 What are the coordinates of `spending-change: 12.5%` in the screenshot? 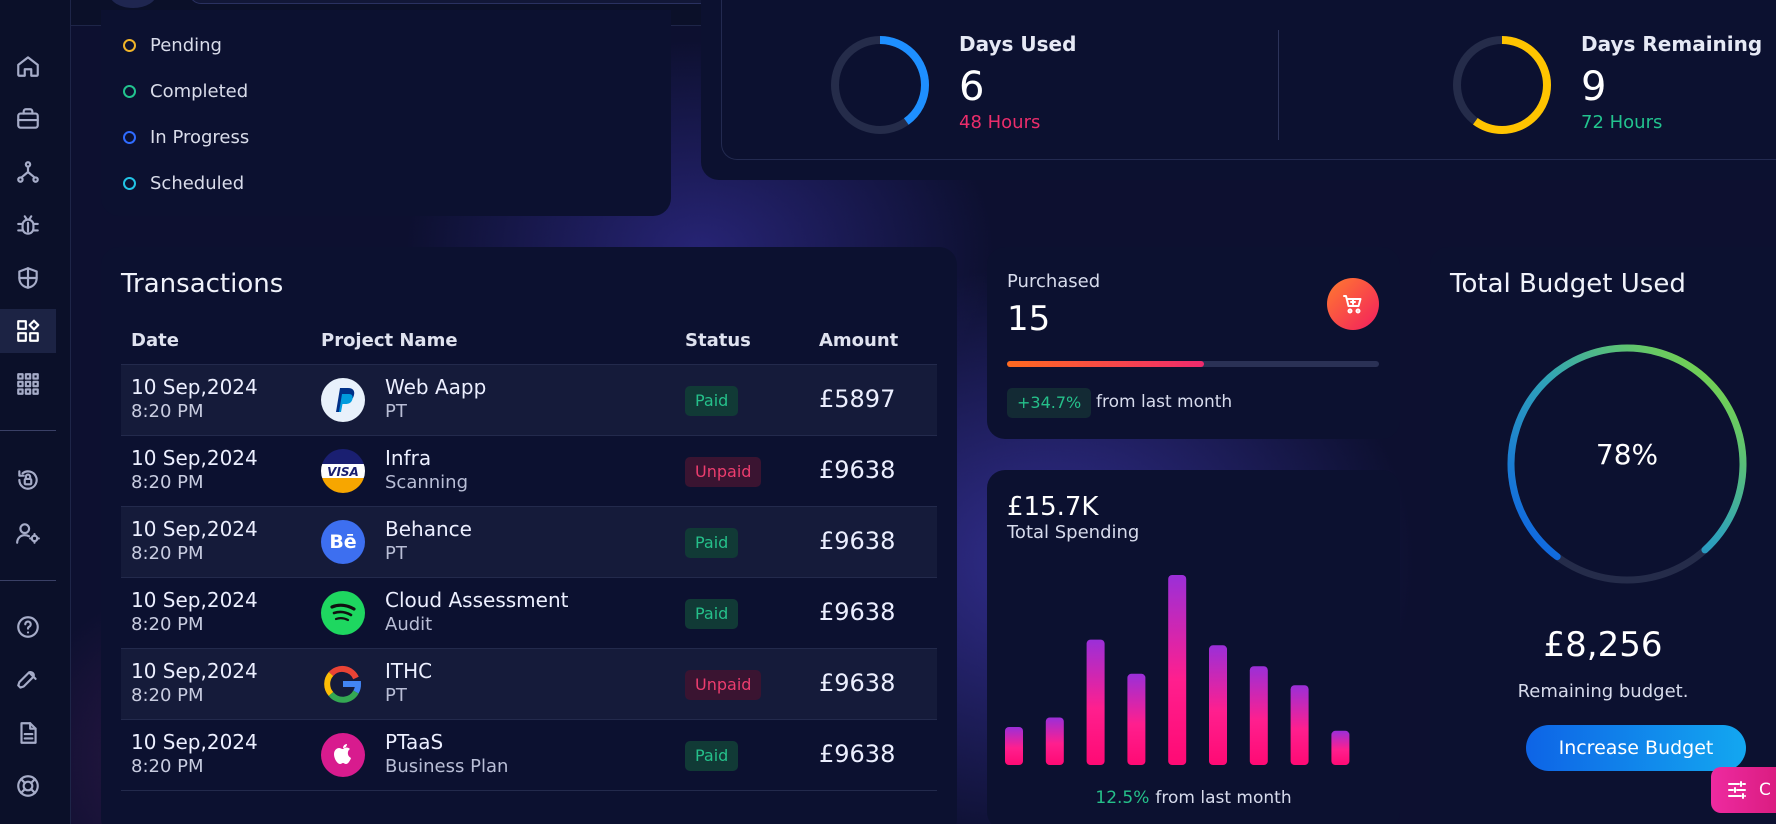 It's located at (1122, 798).